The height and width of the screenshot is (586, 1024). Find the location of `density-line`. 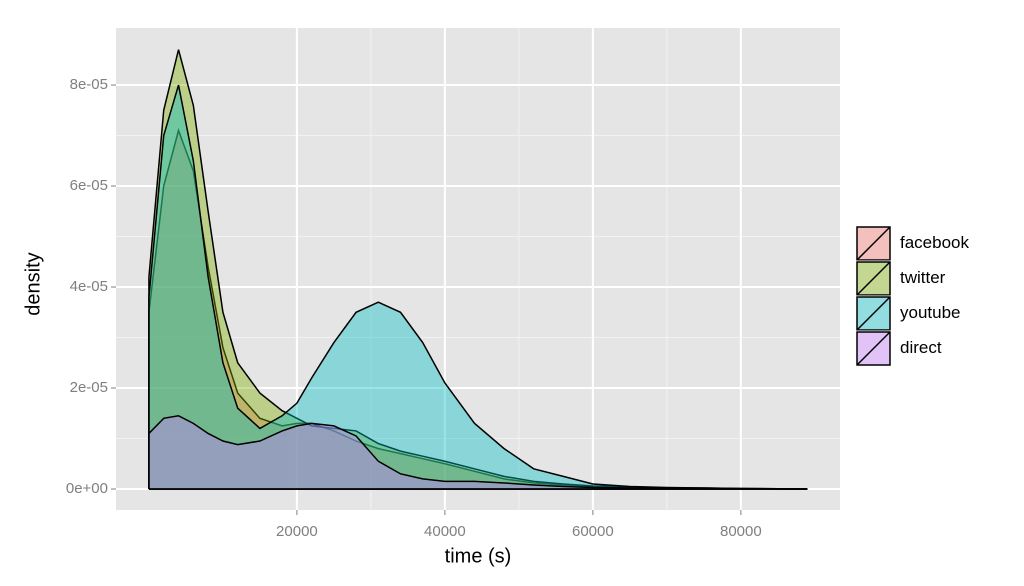

density-line is located at coordinates (478, 452).